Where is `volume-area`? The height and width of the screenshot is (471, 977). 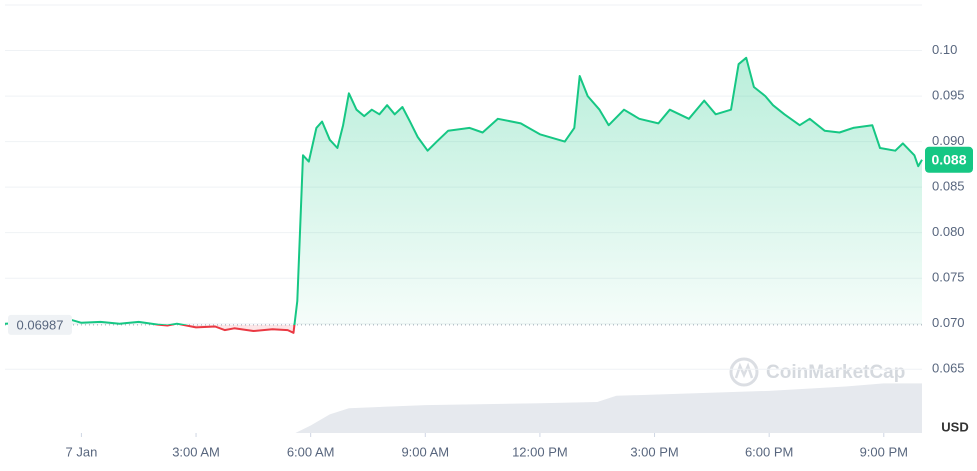
volume-area is located at coordinates (463, 408).